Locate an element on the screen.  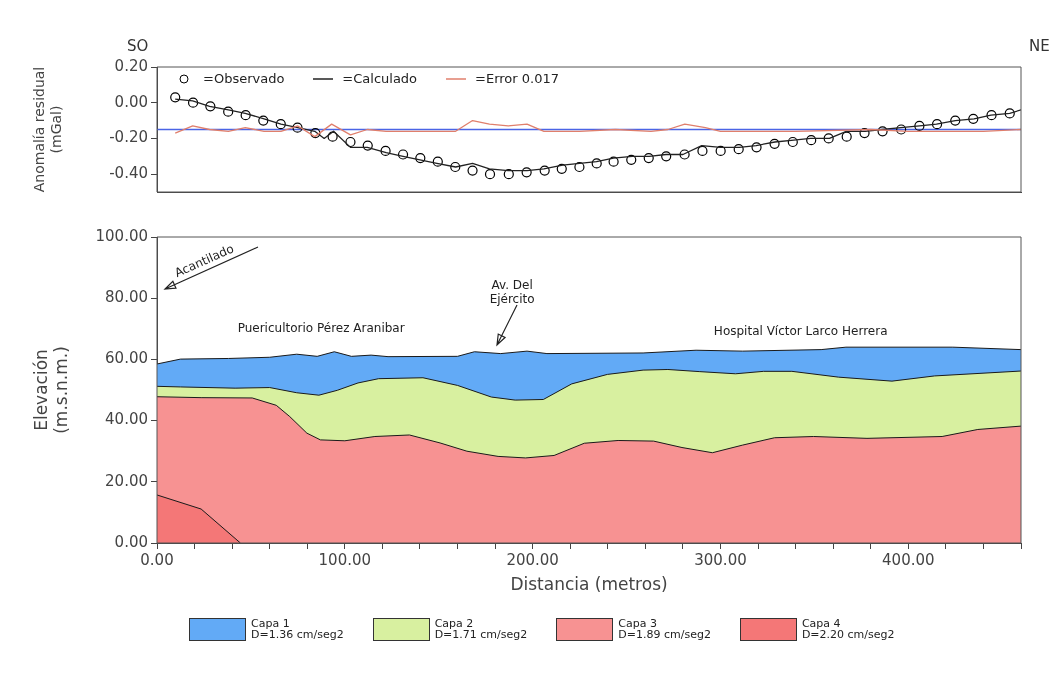
y-tick-label: -0.20 is located at coordinates (128, 137).